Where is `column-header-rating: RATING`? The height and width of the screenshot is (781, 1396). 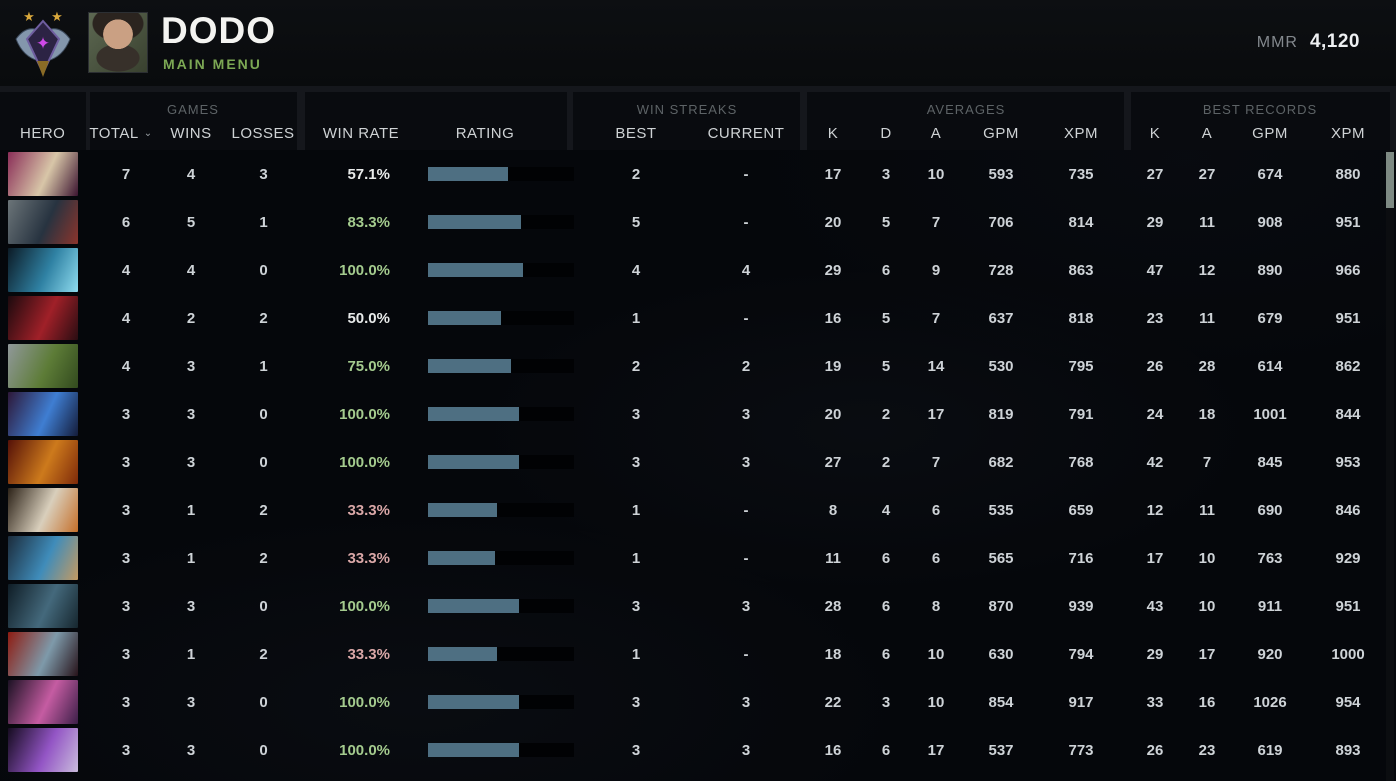 column-header-rating: RATING is located at coordinates (485, 133).